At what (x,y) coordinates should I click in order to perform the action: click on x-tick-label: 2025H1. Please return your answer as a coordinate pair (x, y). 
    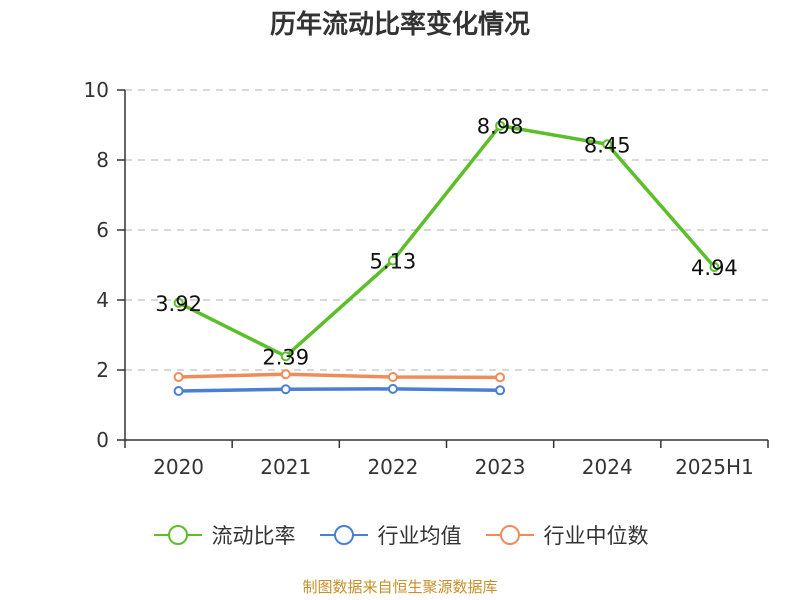
    Looking at the image, I should click on (714, 467).